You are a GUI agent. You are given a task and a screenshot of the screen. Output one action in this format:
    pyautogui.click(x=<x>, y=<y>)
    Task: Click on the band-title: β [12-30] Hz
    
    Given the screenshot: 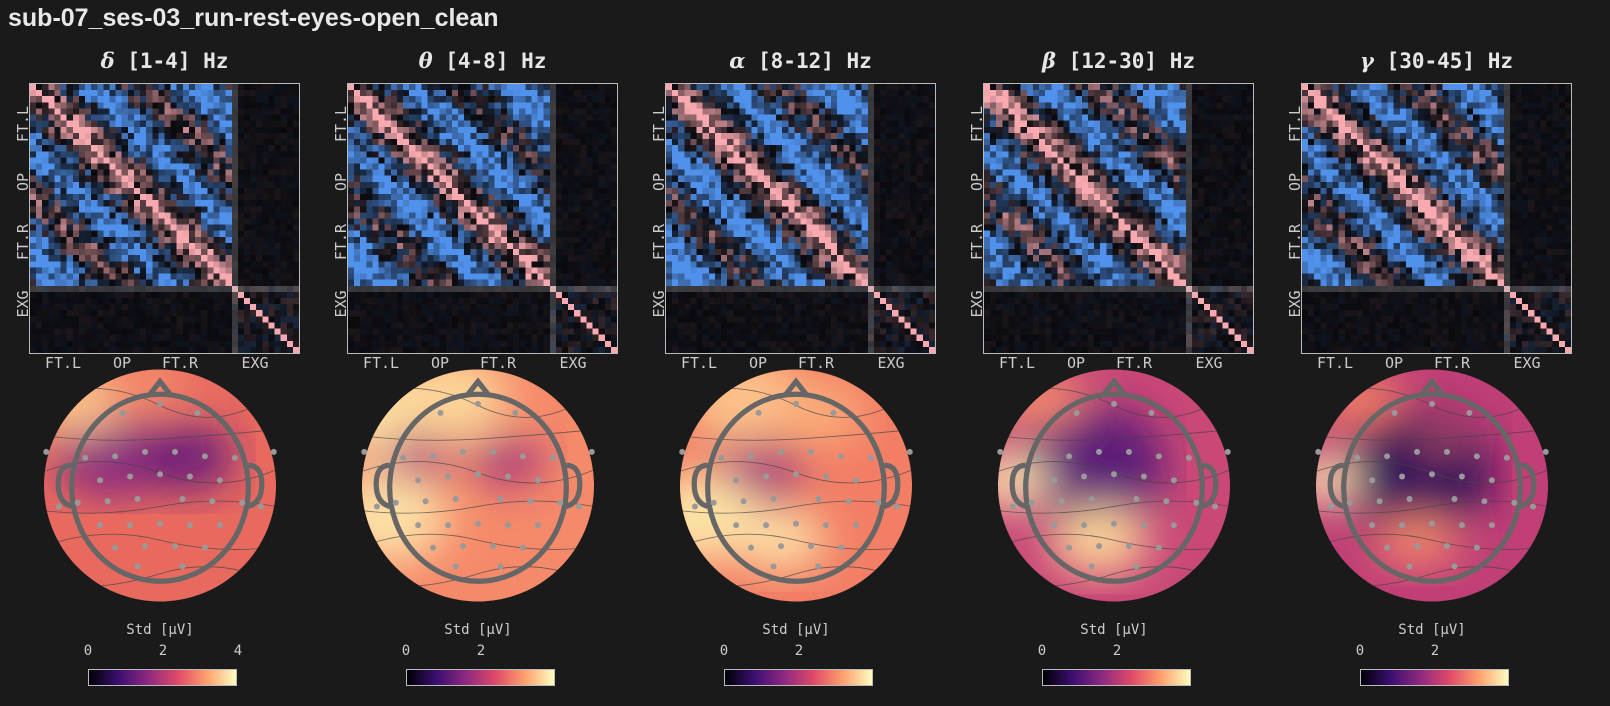 What is the action you would take?
    pyautogui.click(x=1118, y=60)
    